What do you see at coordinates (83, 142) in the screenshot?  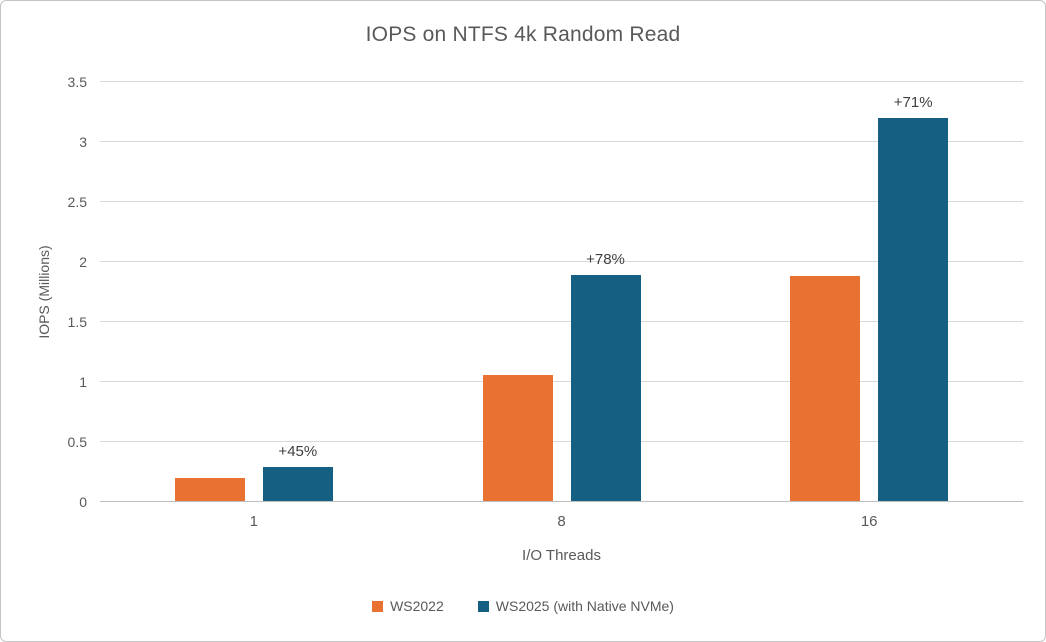 I see `y-tick-label-3: 3` at bounding box center [83, 142].